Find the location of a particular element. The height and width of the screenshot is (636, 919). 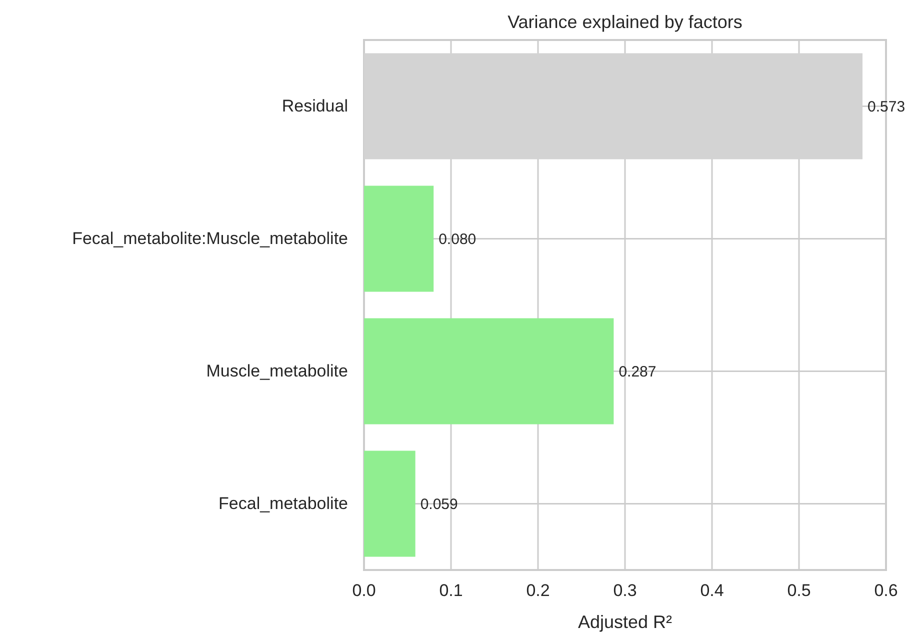

y-tick-label: Fecal_metabolite:Muscle_metabolite is located at coordinates (210, 238).